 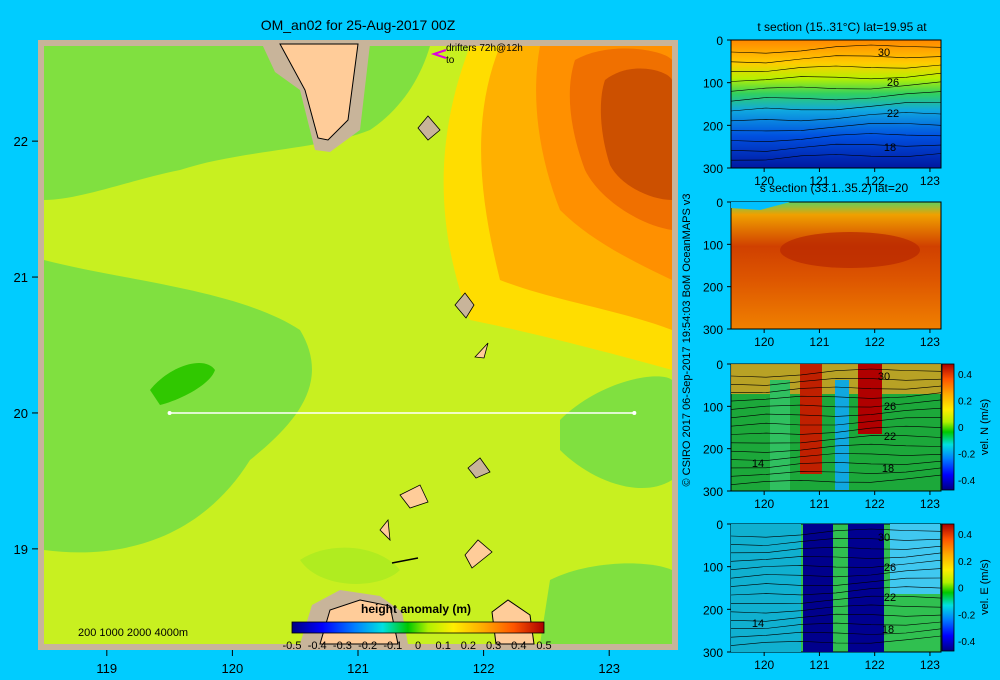 I want to click on map-y-tick-label: 22, so click(x=21, y=141).